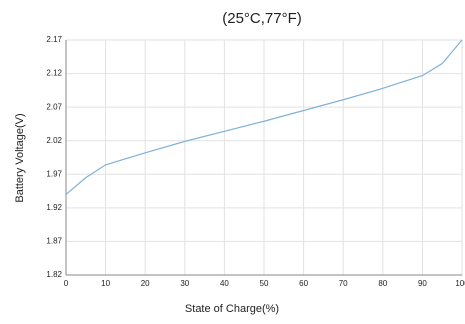 The width and height of the screenshot is (465, 324). I want to click on x-tick-label: 50, so click(264, 283).